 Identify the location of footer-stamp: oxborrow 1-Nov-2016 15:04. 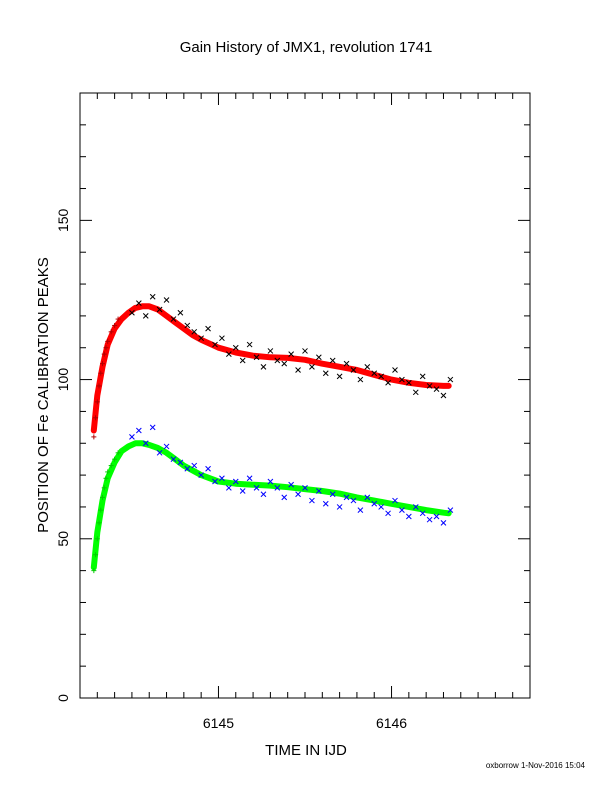
(536, 765).